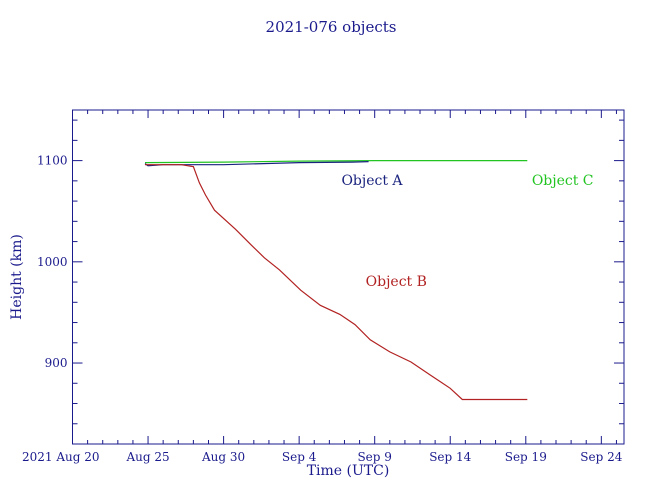 This screenshot has height=500, width=662. I want to click on x-tick-label: Sep 14, so click(450, 457).